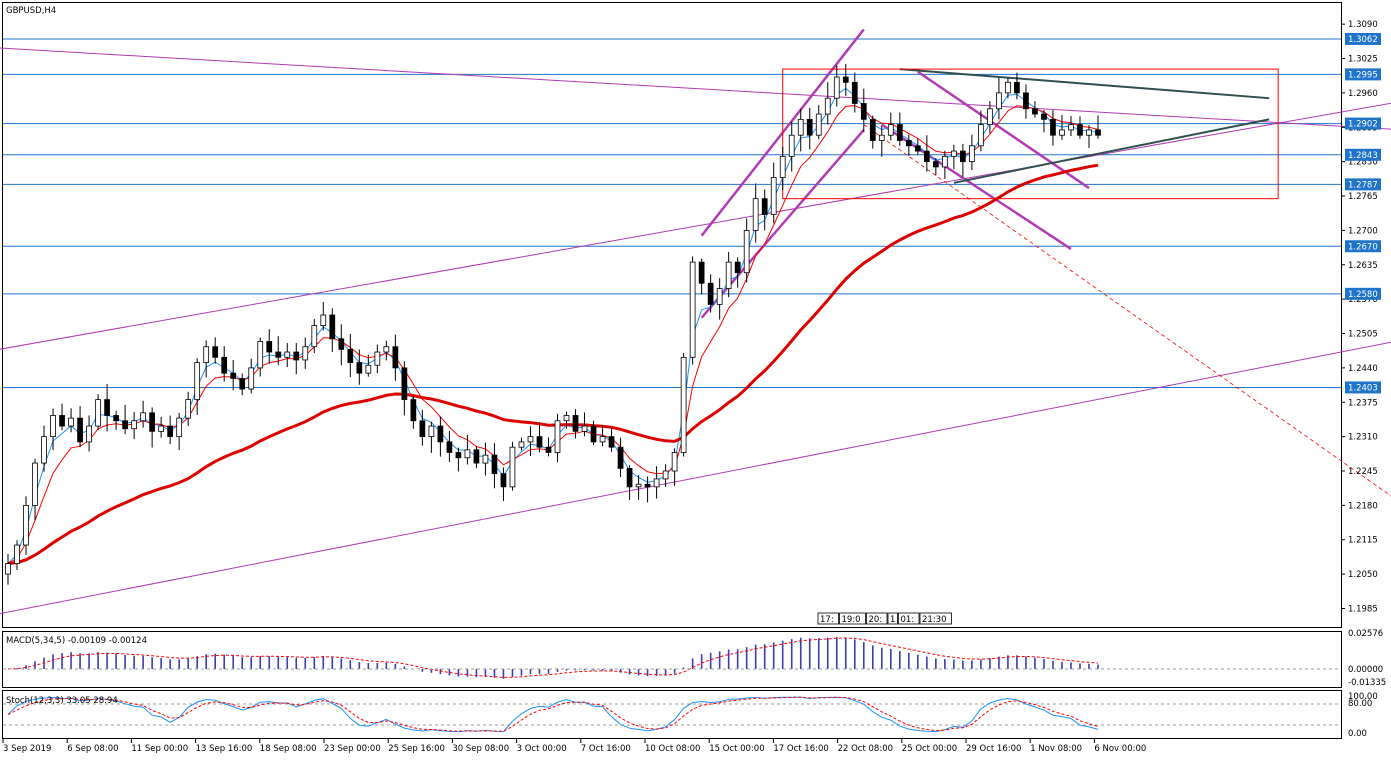 Image resolution: width=1391 pixels, height=760 pixels. Describe the element at coordinates (1363, 156) in the screenshot. I see `price-level-label: 1.2843` at that location.